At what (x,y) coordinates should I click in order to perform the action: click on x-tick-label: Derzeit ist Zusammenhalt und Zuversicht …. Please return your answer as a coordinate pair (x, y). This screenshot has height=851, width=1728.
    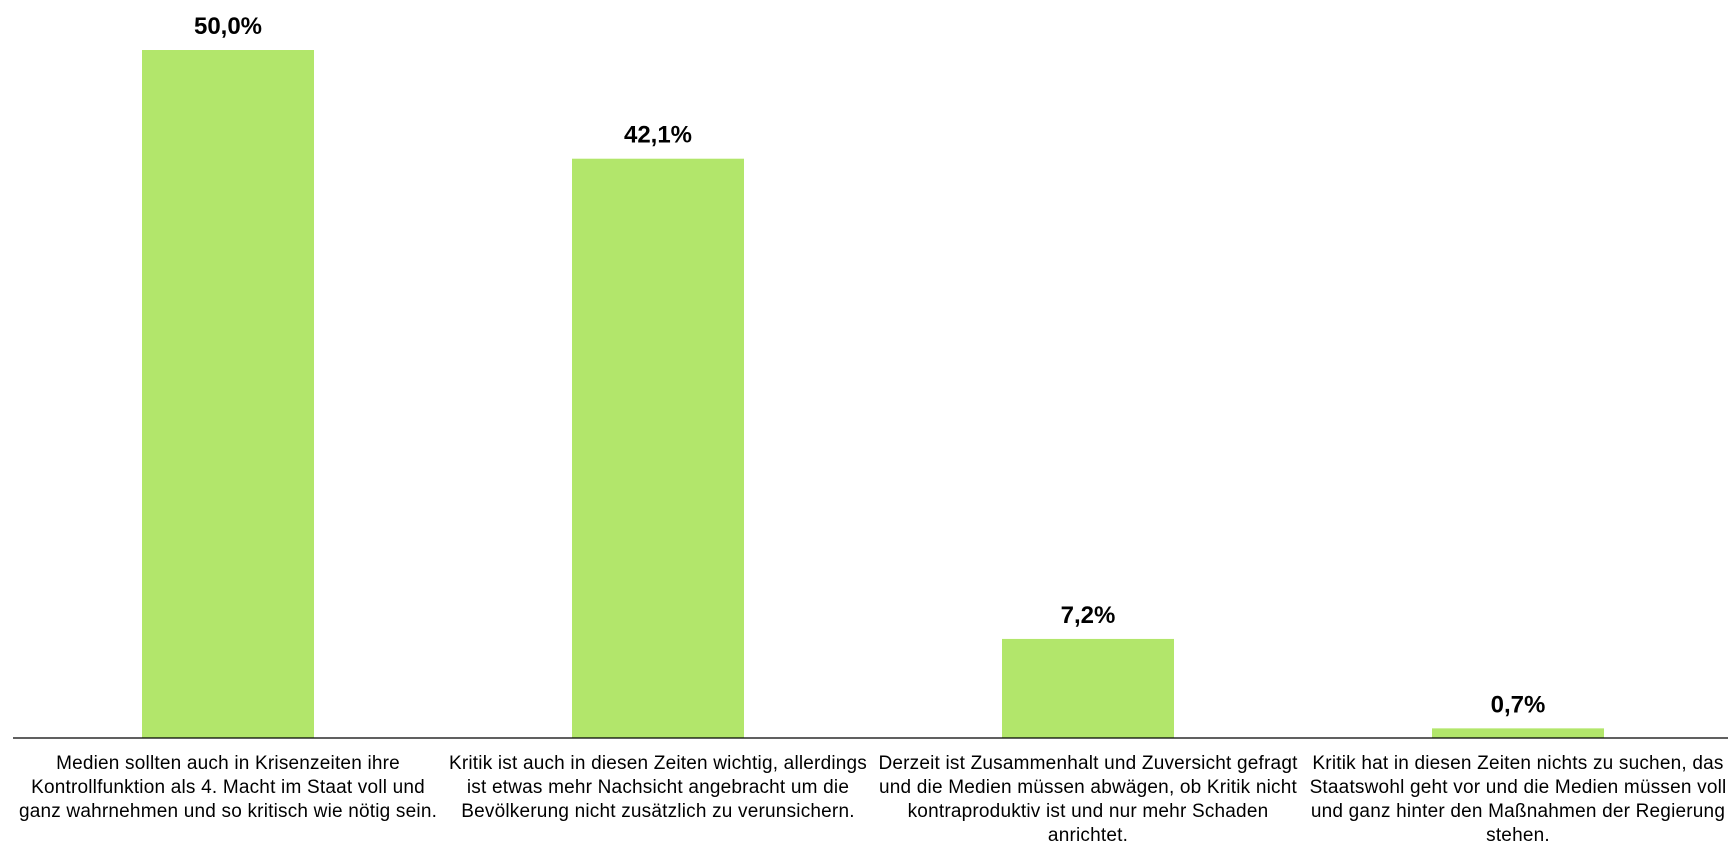
    Looking at the image, I should click on (1088, 799).